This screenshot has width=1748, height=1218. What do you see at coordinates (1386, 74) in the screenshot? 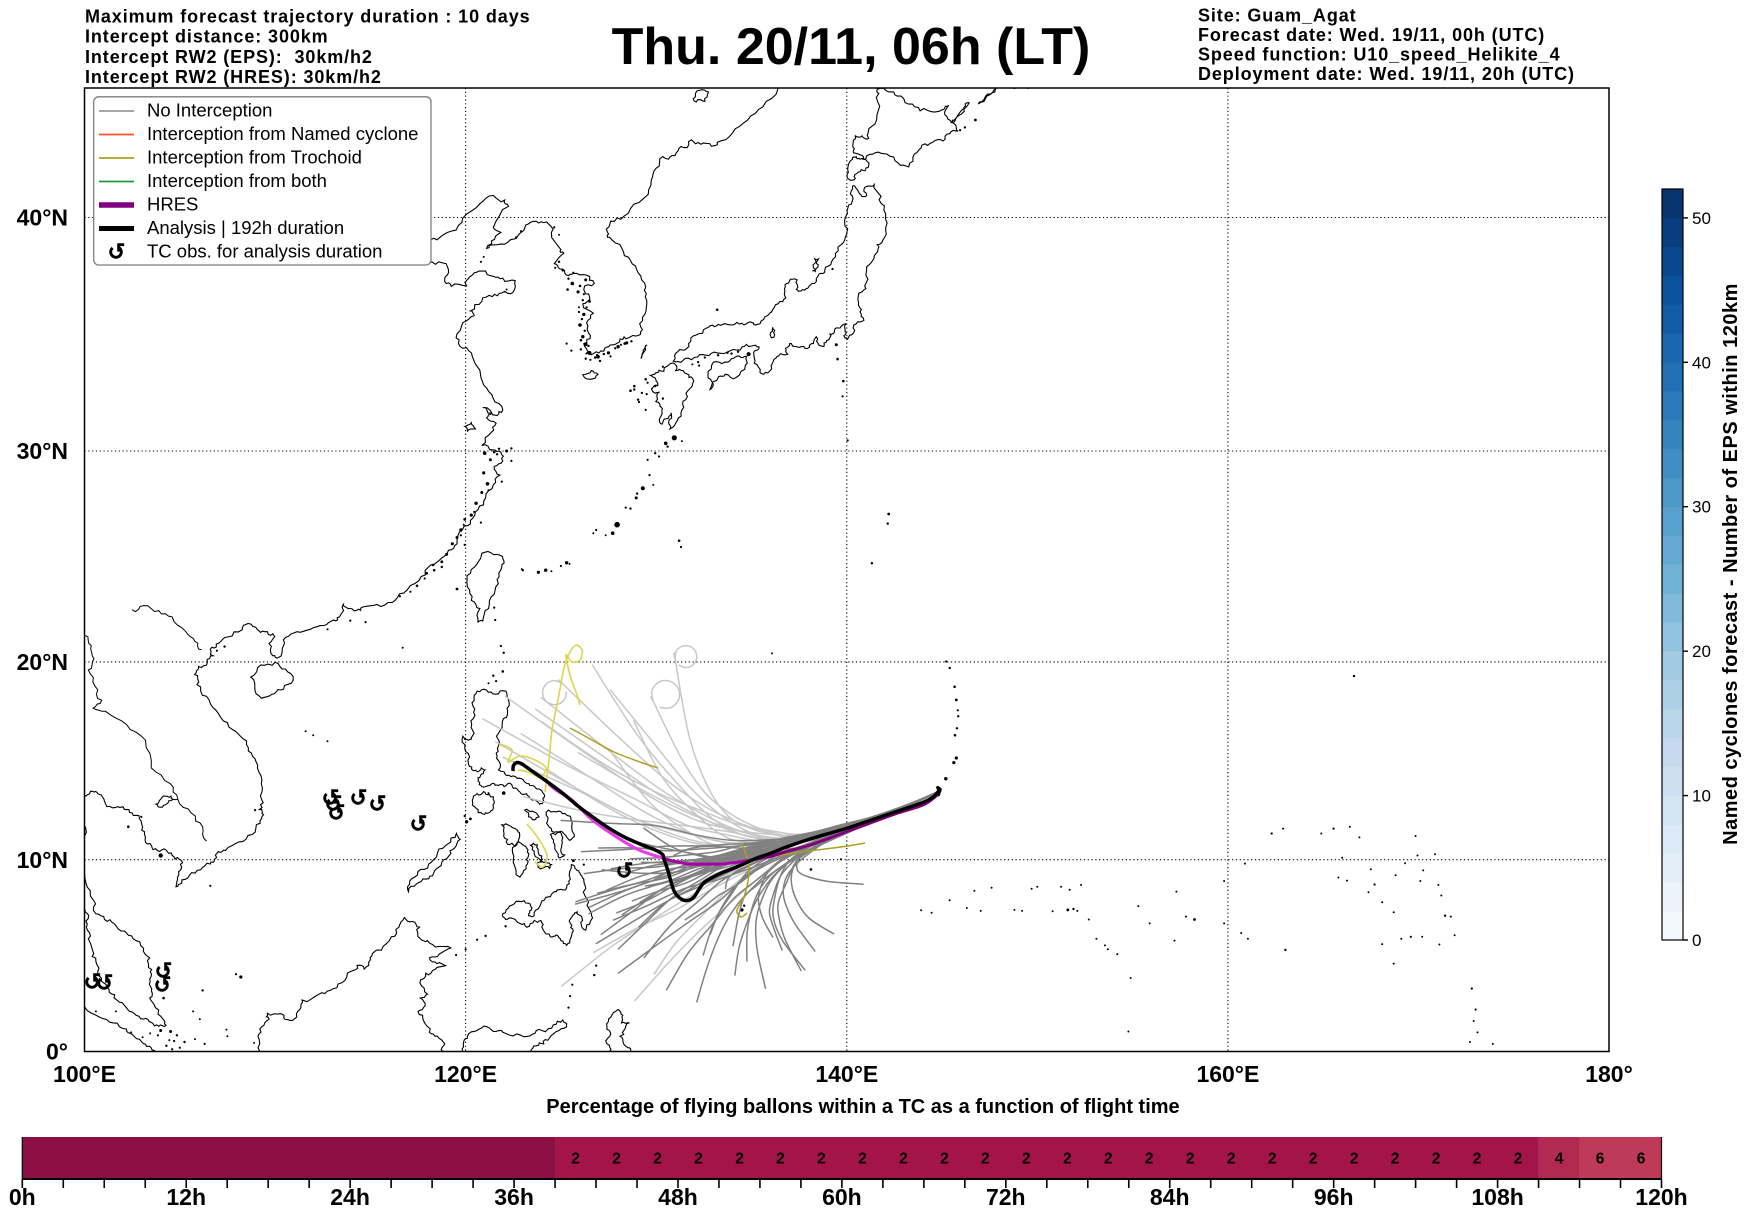
I see `svg-text:Deployment date: Wed. 19/11, 2: Deployment date: Wed. 19/11, 20h (UTC)` at bounding box center [1386, 74].